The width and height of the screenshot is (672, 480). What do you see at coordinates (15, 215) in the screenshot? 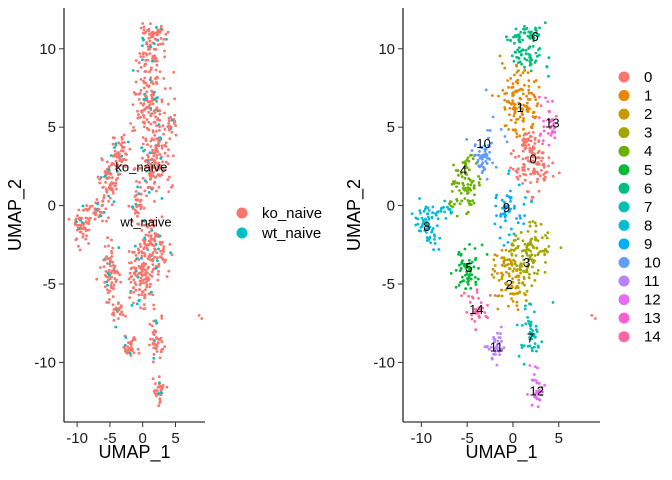
I see `y-axis-title: UMAP_2` at bounding box center [15, 215].